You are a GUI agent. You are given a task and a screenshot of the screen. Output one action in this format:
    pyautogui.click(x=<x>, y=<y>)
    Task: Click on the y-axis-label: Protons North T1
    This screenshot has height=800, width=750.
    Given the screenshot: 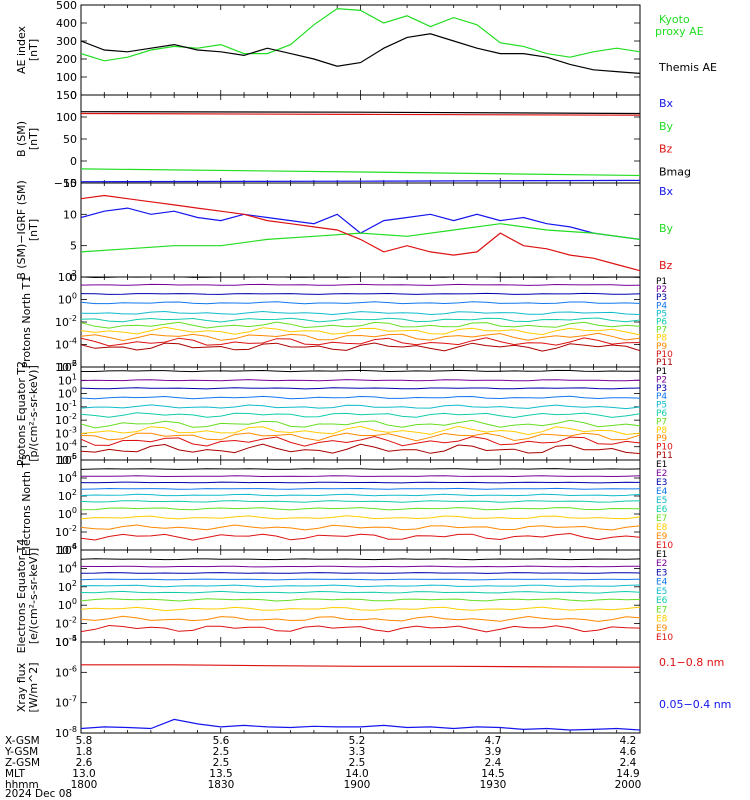 What is the action you would take?
    pyautogui.click(x=26, y=322)
    